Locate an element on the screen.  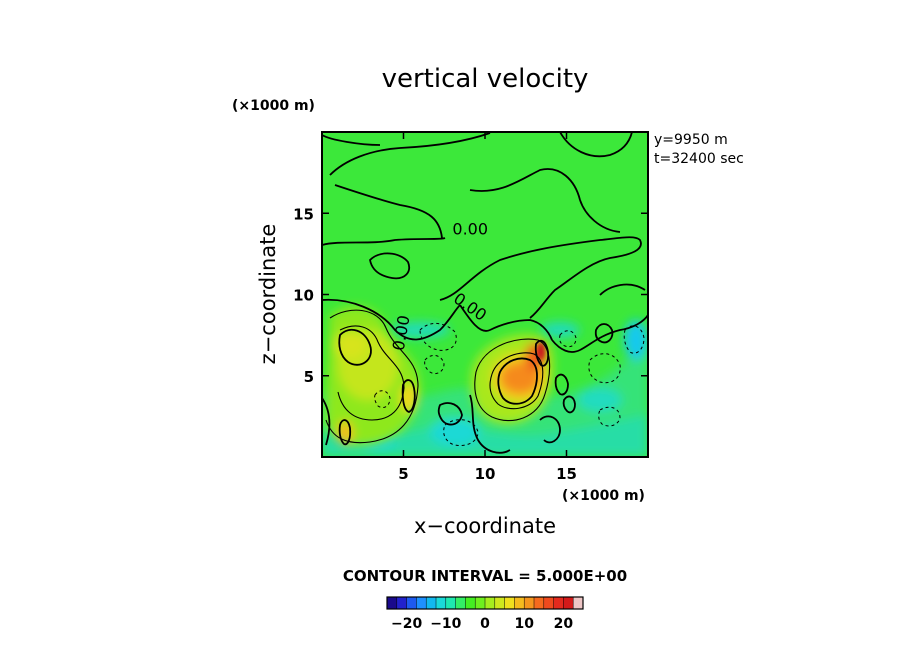
contours-negative is located at coordinates (509, 384).